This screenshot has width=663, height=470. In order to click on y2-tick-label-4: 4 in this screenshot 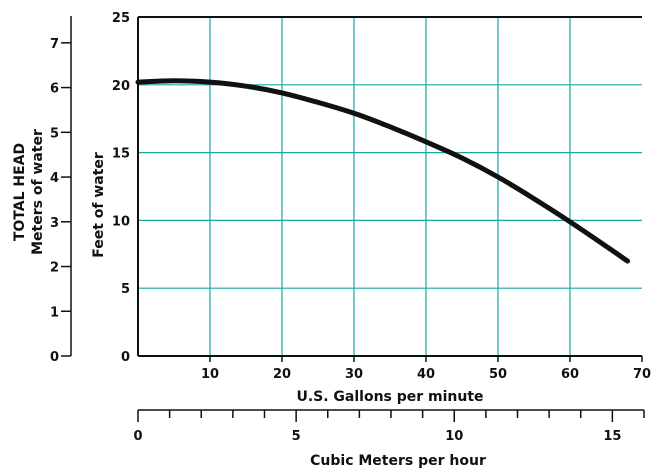, I will do `click(54, 178)`.